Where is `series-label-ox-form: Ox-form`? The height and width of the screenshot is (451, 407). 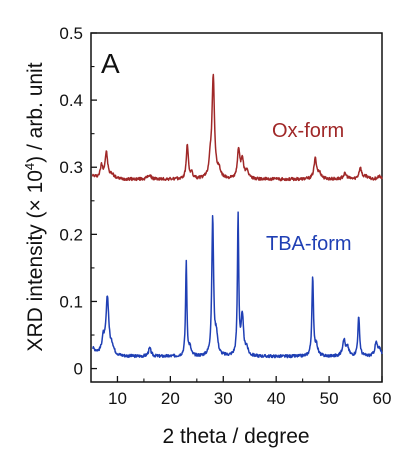 series-label-ox-form: Ox-form is located at coordinates (308, 131).